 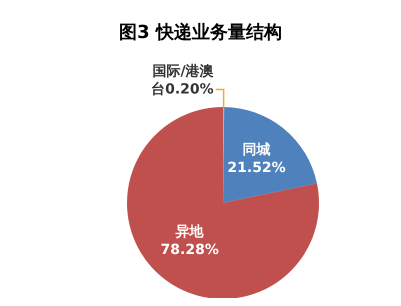 What do you see at coordinates (200, 33) in the screenshot?
I see `chart-title: 图3 快递业务量结构` at bounding box center [200, 33].